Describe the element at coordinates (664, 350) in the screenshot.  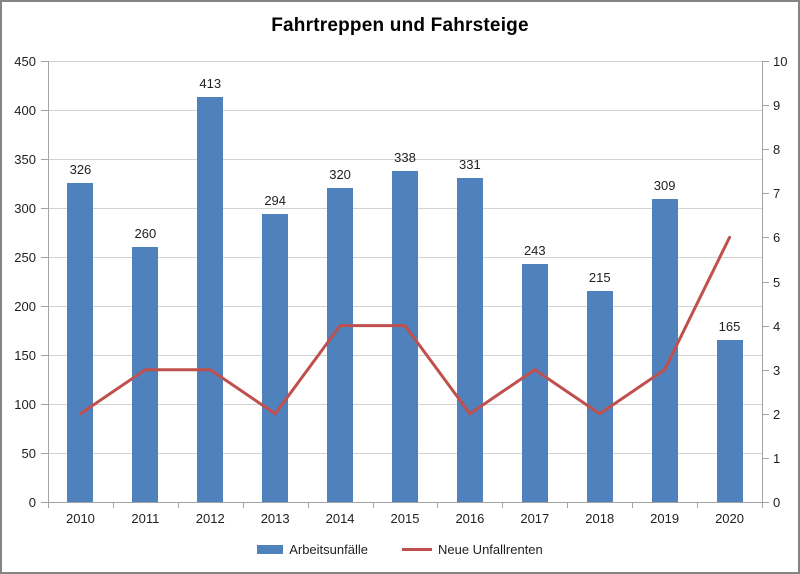
I see `bar-2019` at that location.